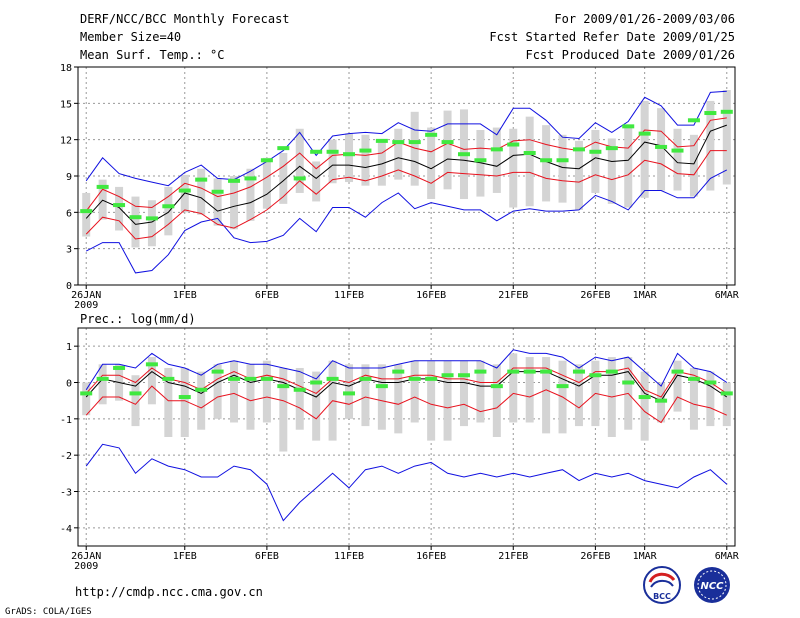 Image resolution: width=800 pixels, height=618 pixels. I want to click on precip-ytick-label: -3, so click(66, 493).